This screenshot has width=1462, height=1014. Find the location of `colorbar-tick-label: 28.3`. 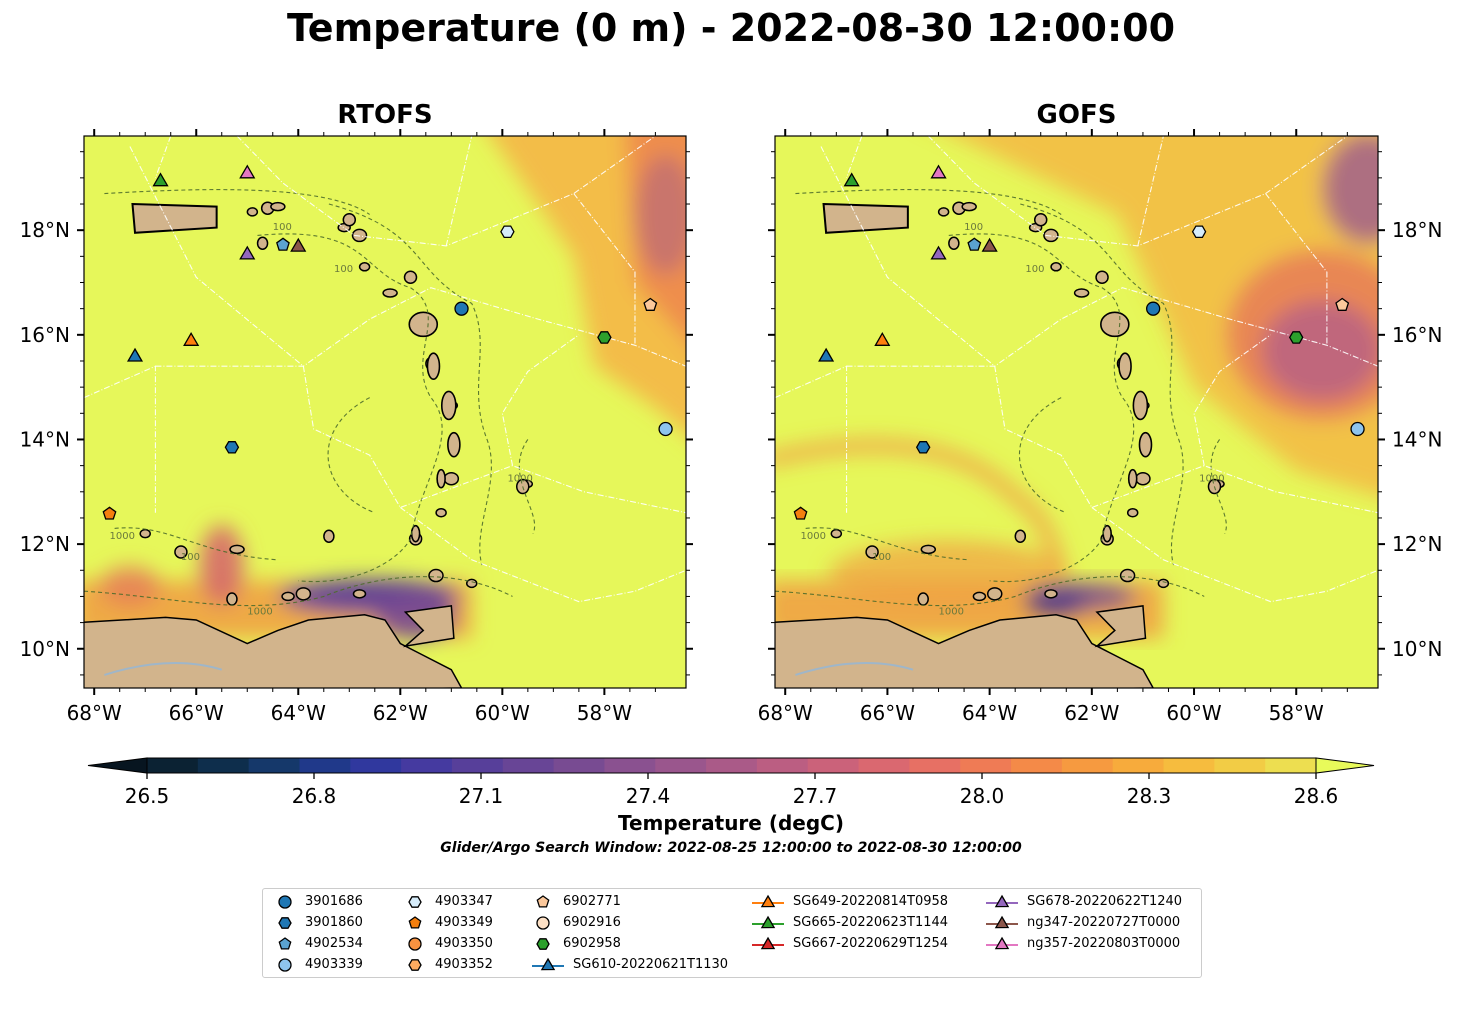

colorbar-tick-label: 28.3 is located at coordinates (1149, 796).